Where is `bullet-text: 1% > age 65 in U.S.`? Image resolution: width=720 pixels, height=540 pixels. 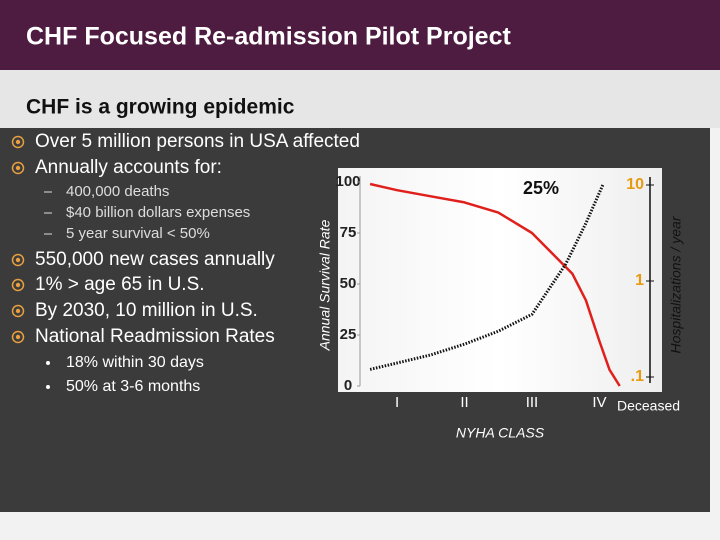 bullet-text: 1% > age 65 in U.S. is located at coordinates (120, 284).